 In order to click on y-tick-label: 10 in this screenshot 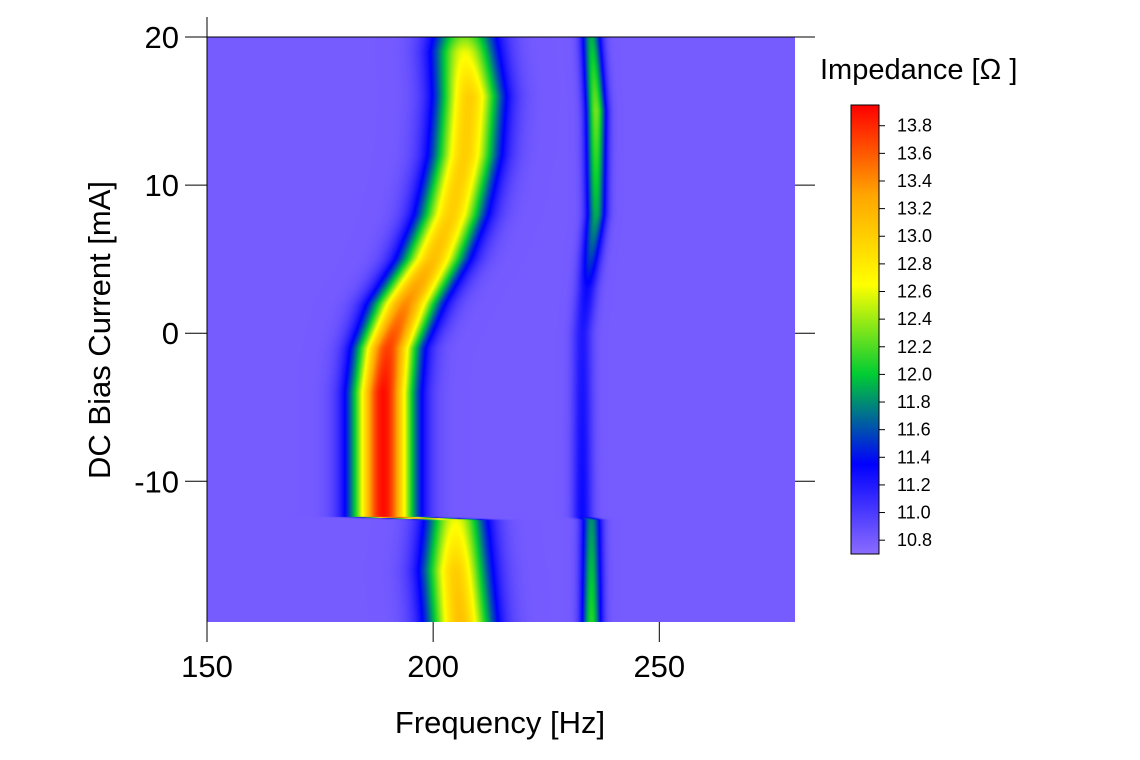, I will do `click(162, 185)`.